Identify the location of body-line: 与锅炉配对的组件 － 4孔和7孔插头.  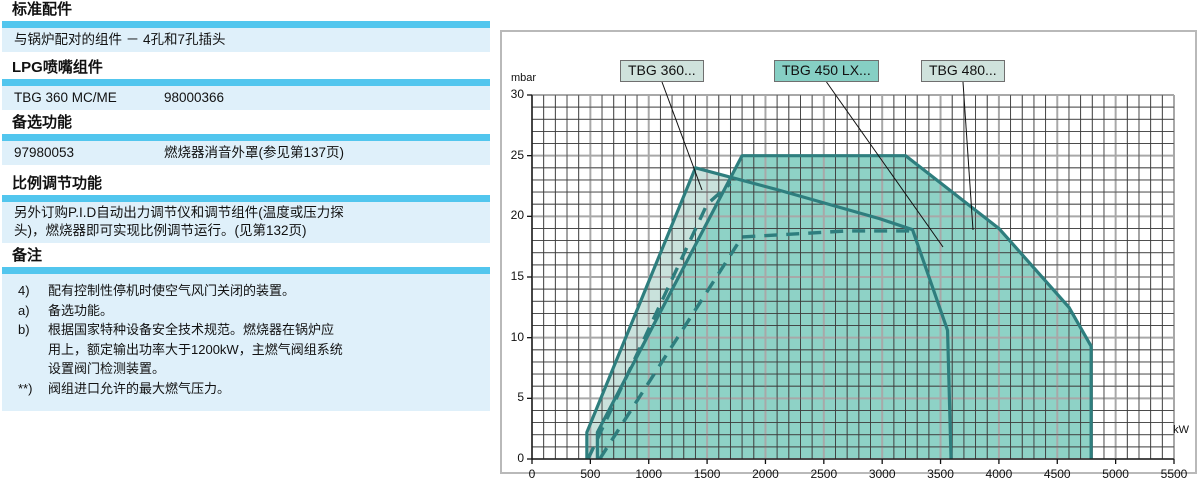
(120, 39).